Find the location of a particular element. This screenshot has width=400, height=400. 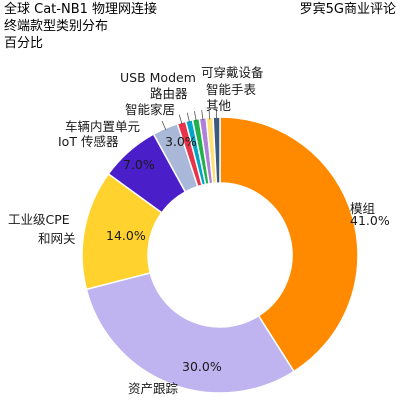

slice-label-1: 资产跟踪 is located at coordinates (153, 388).